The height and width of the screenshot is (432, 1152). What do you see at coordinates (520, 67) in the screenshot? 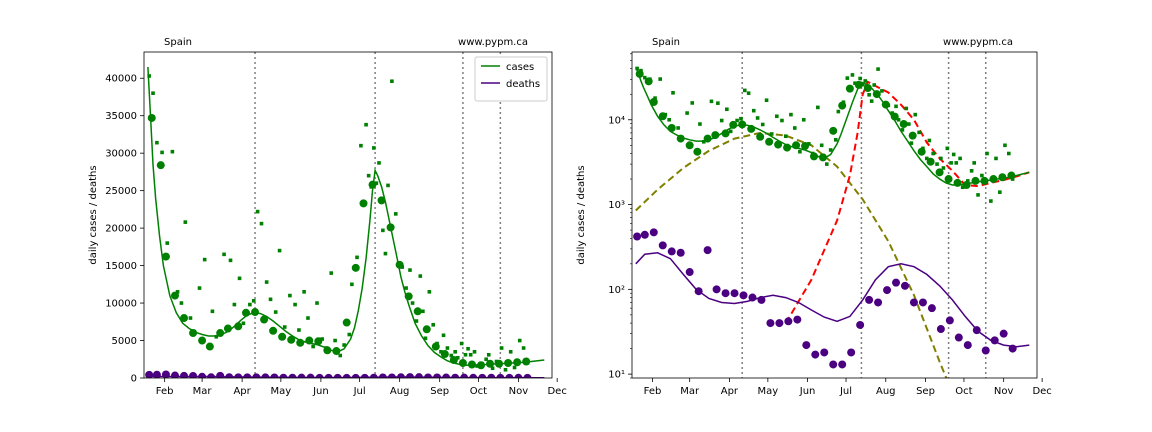
I see `legend-label: cases` at bounding box center [520, 67].